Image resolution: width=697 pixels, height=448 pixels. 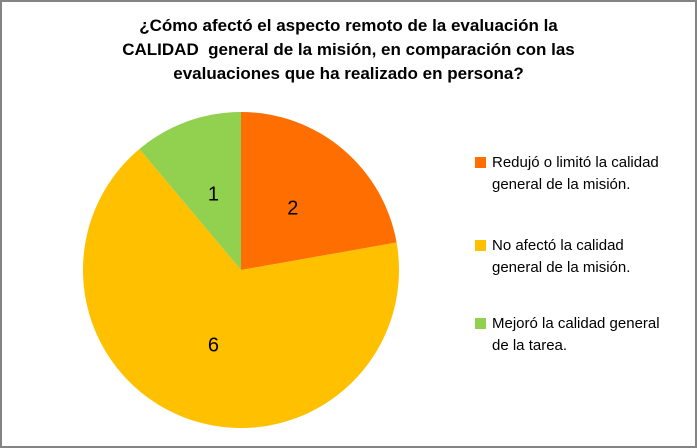 What do you see at coordinates (213, 194) in the screenshot?
I see `pie-slice-value-label: 1` at bounding box center [213, 194].